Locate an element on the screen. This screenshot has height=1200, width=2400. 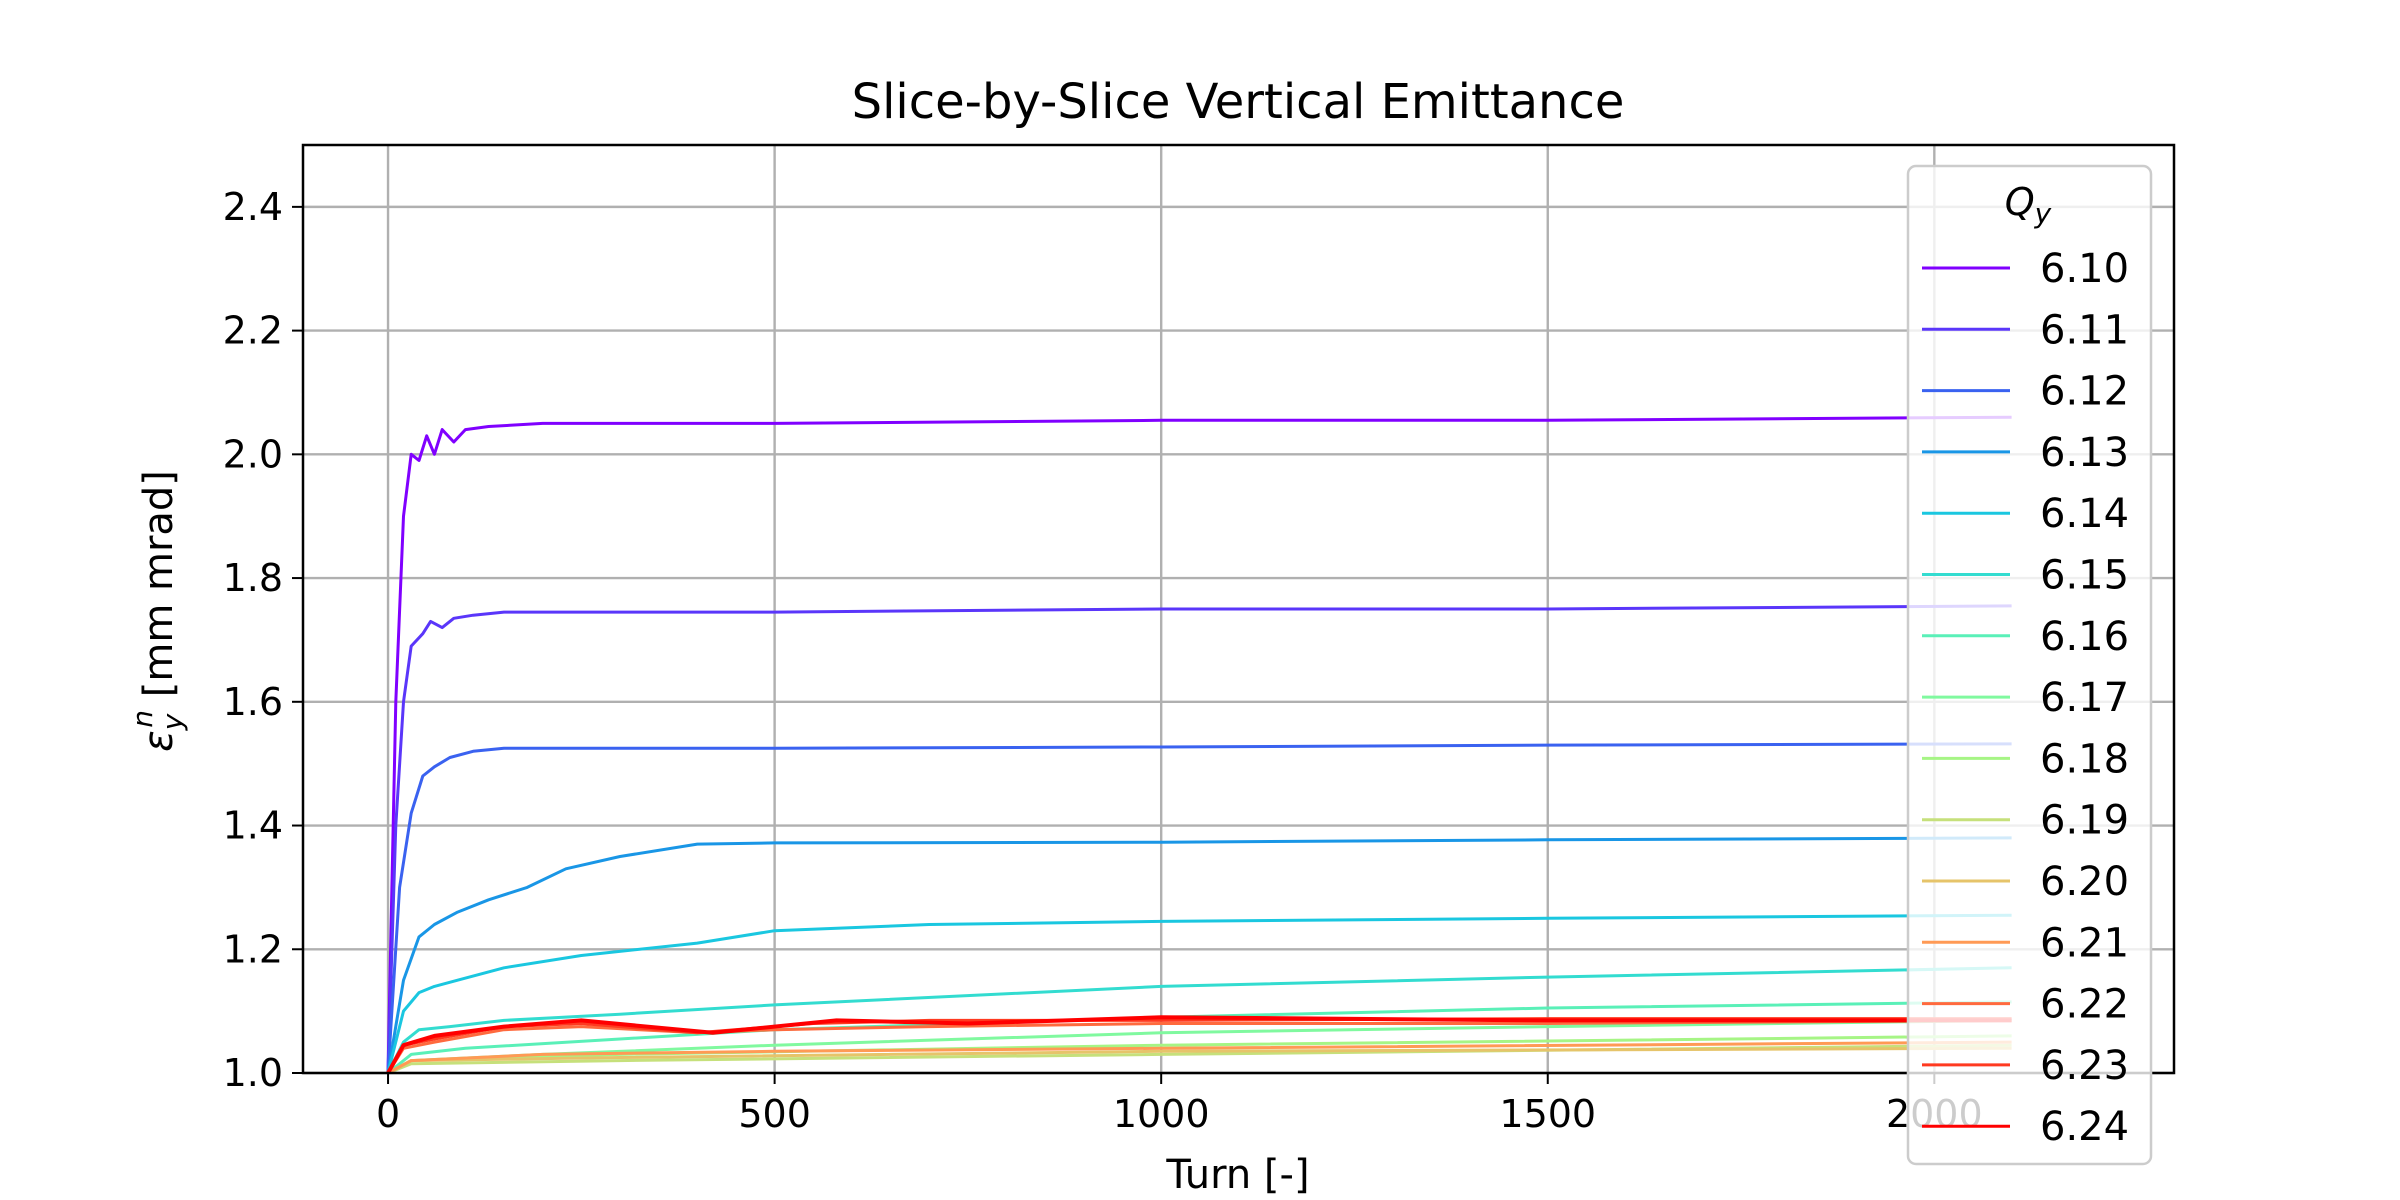
legend-label: 6.23 is located at coordinates (2084, 1066).